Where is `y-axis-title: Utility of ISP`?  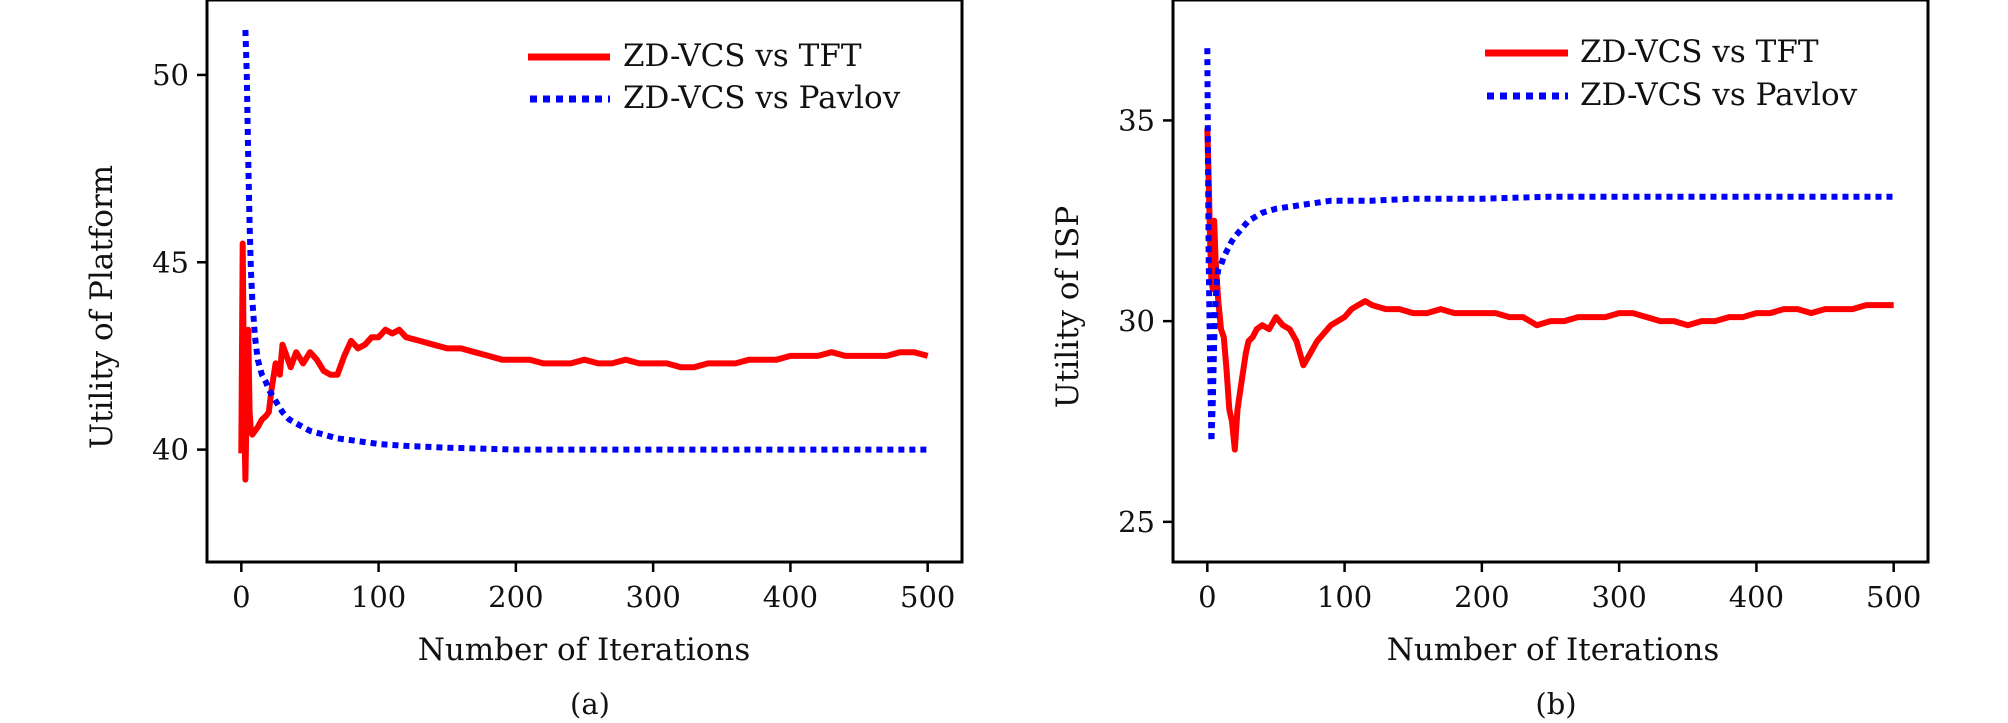 y-axis-title: Utility of ISP is located at coordinates (1068, 307).